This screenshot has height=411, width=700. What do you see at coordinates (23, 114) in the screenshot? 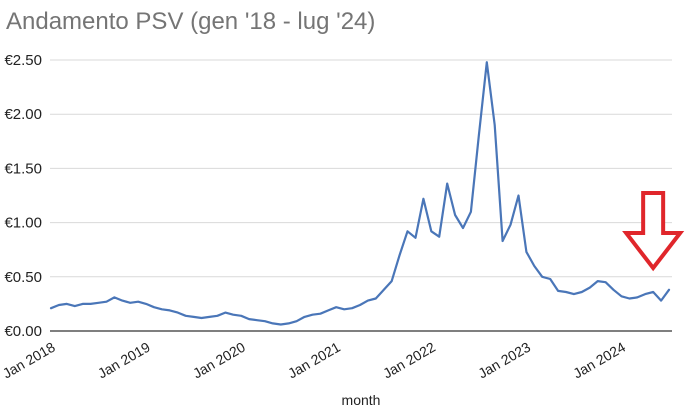
I see `y-tick-label: €2.00` at bounding box center [23, 114].